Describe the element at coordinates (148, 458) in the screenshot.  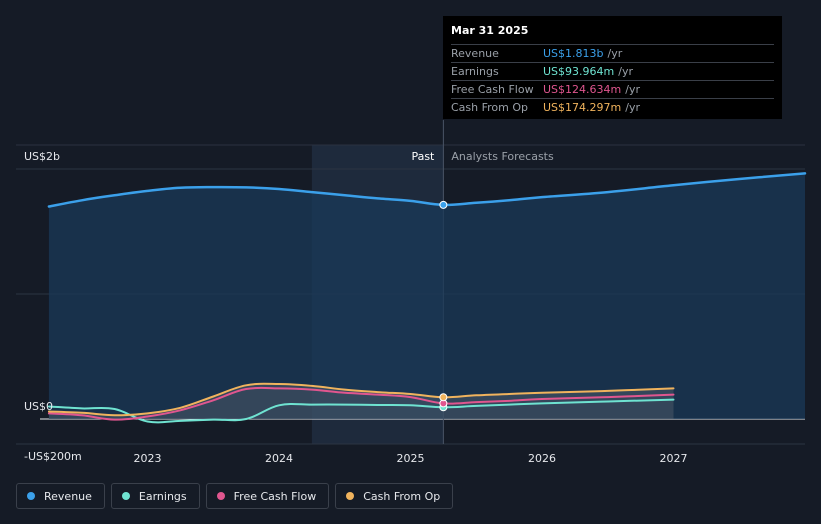
I see `x-tick-label: 2023` at that location.